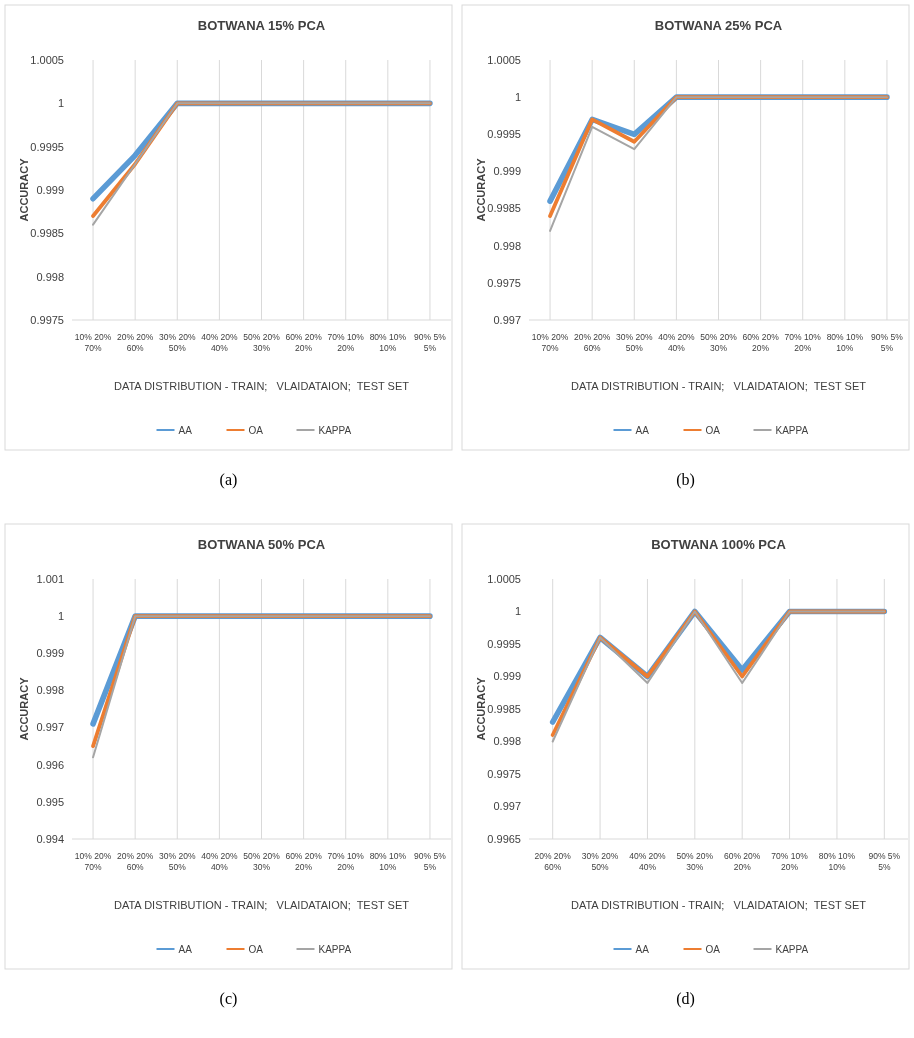 The image size is (914, 1038). Describe the element at coordinates (261, 25) in the screenshot. I see `chart-title: BOTWANA 15% PCA` at that location.